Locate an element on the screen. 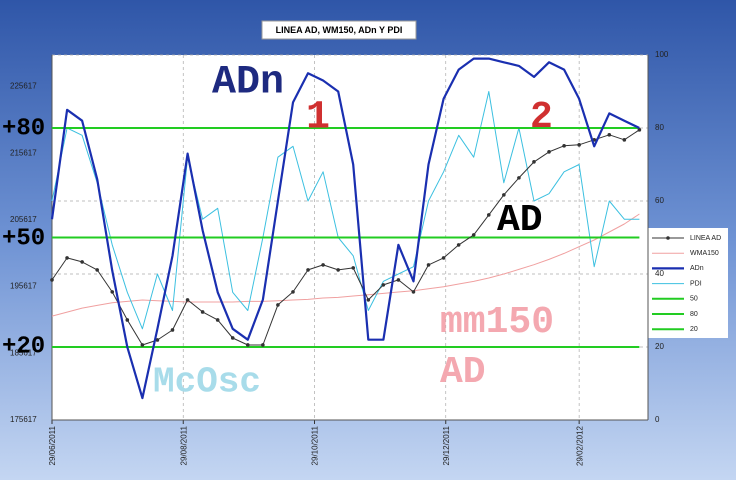  annotation: McOsc is located at coordinates (207, 382).